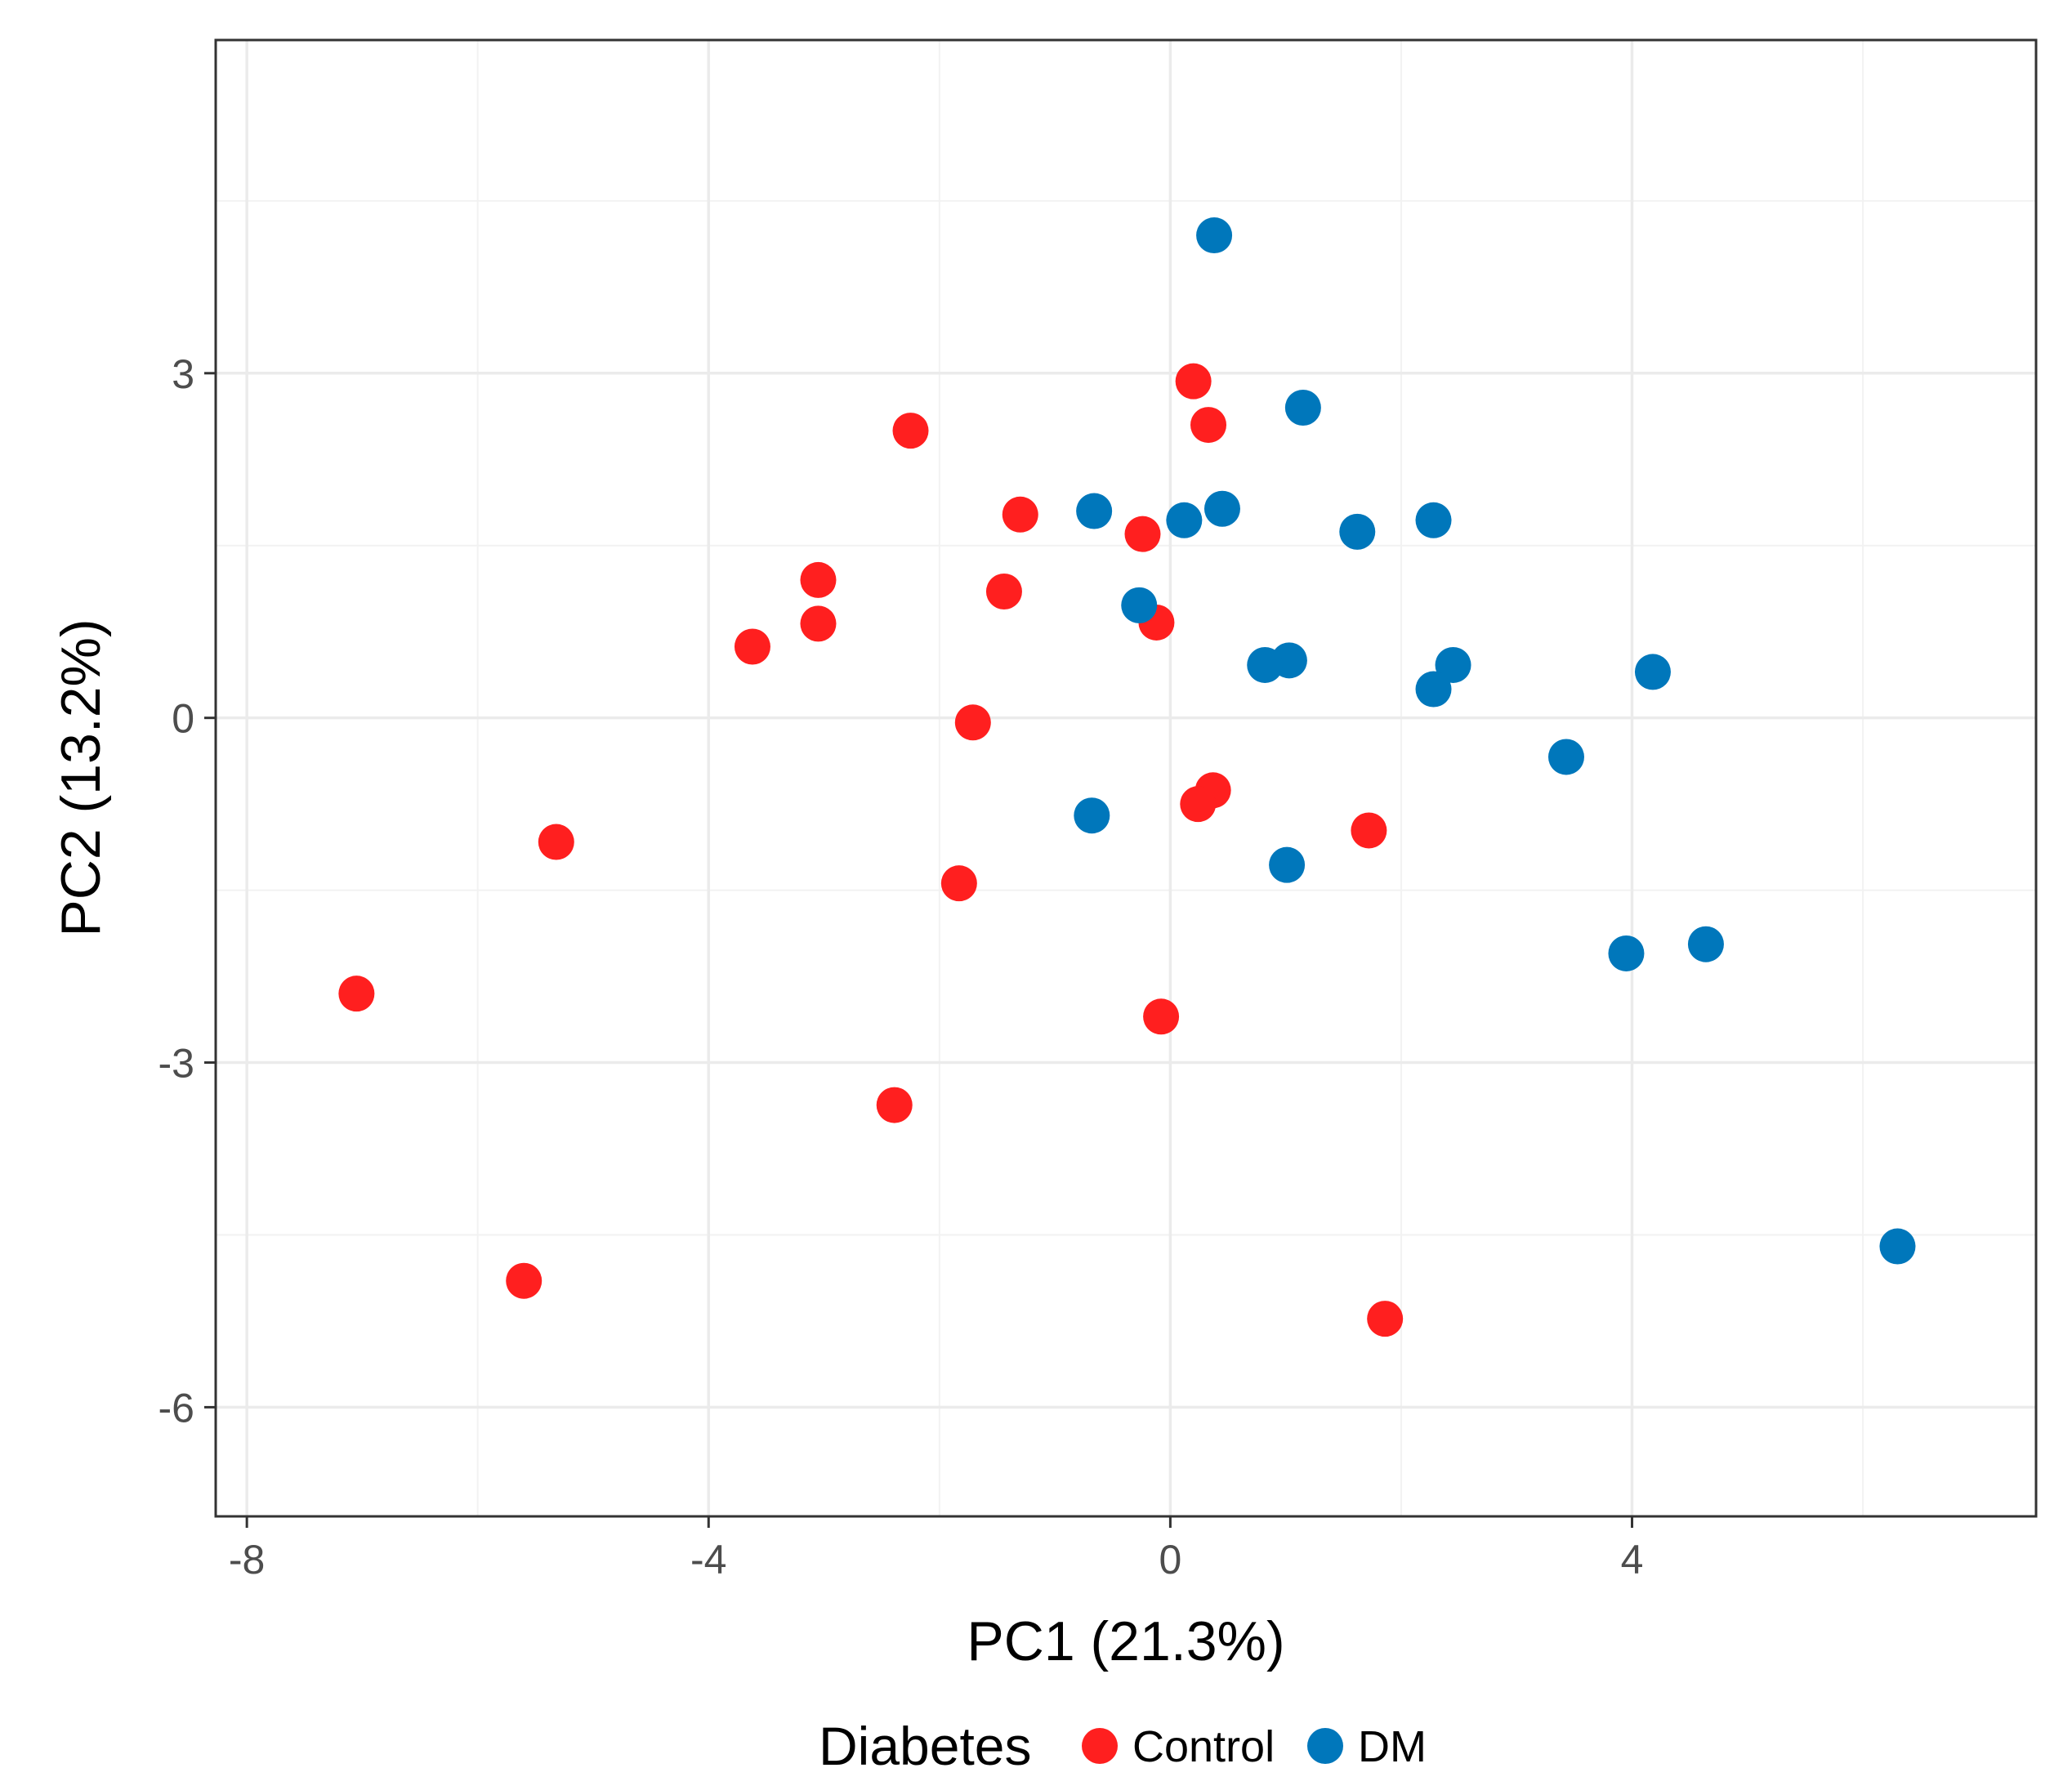  What do you see at coordinates (1392, 1745) in the screenshot?
I see `legend-label-dm: DM` at bounding box center [1392, 1745].